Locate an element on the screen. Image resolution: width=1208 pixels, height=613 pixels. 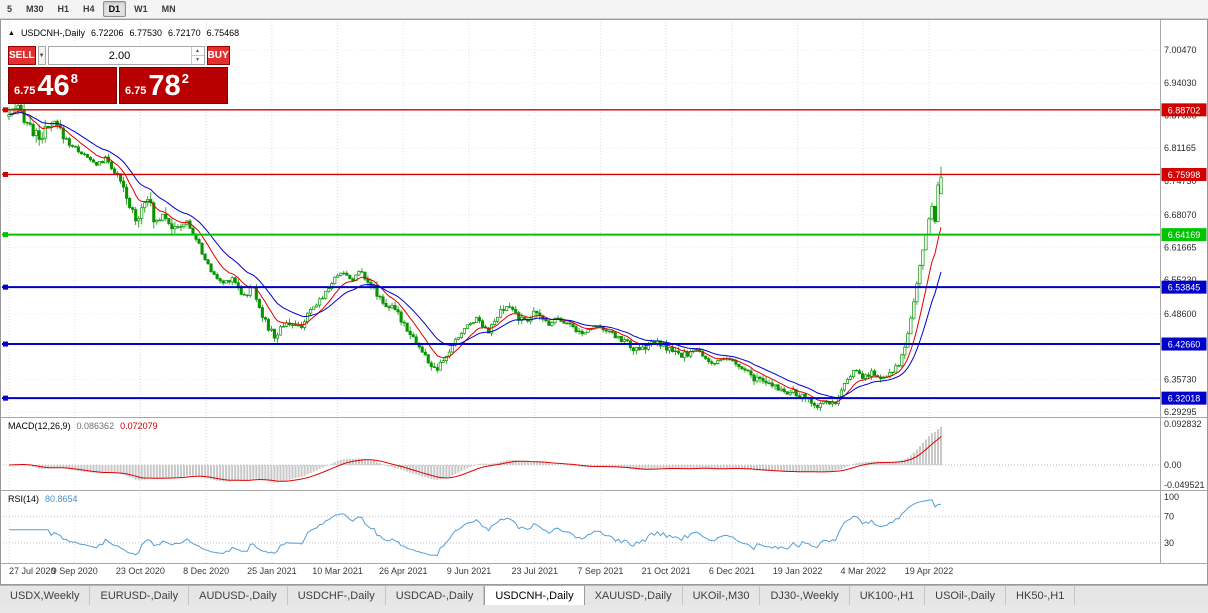
date-label: 21 Oct 2021 is located at coordinates (666, 571).